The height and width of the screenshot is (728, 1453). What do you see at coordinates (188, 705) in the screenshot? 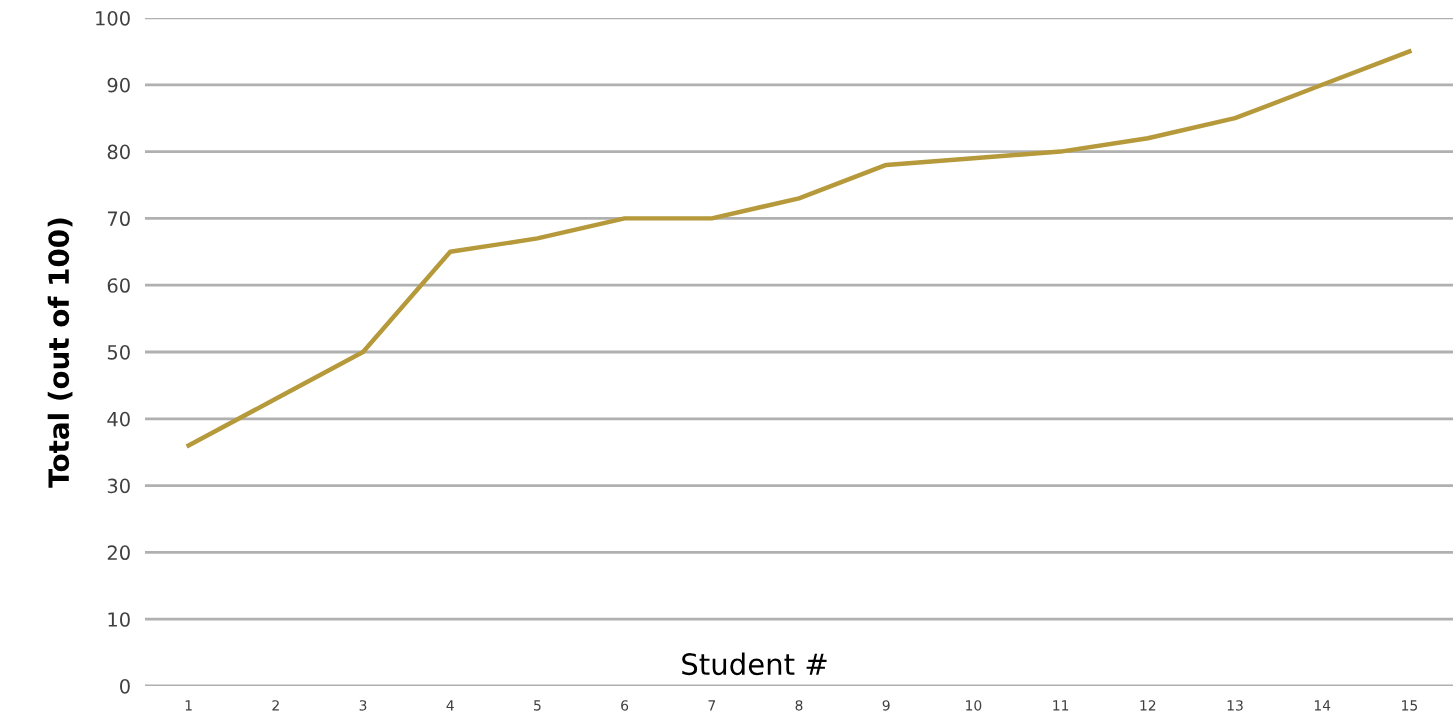
I see `x-tick-label: 1` at bounding box center [188, 705].